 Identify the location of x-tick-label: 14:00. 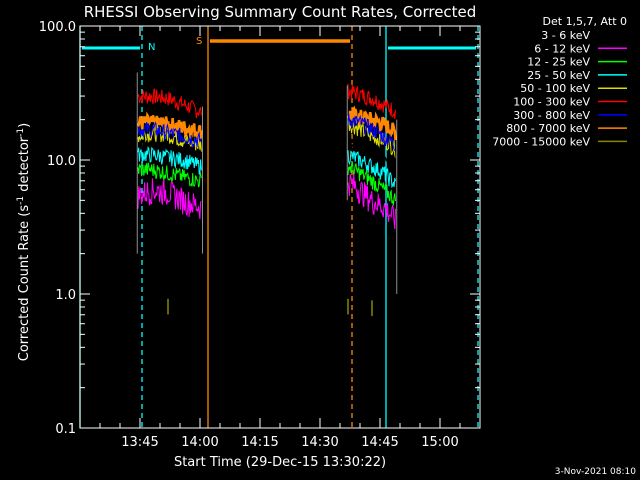
(199, 442).